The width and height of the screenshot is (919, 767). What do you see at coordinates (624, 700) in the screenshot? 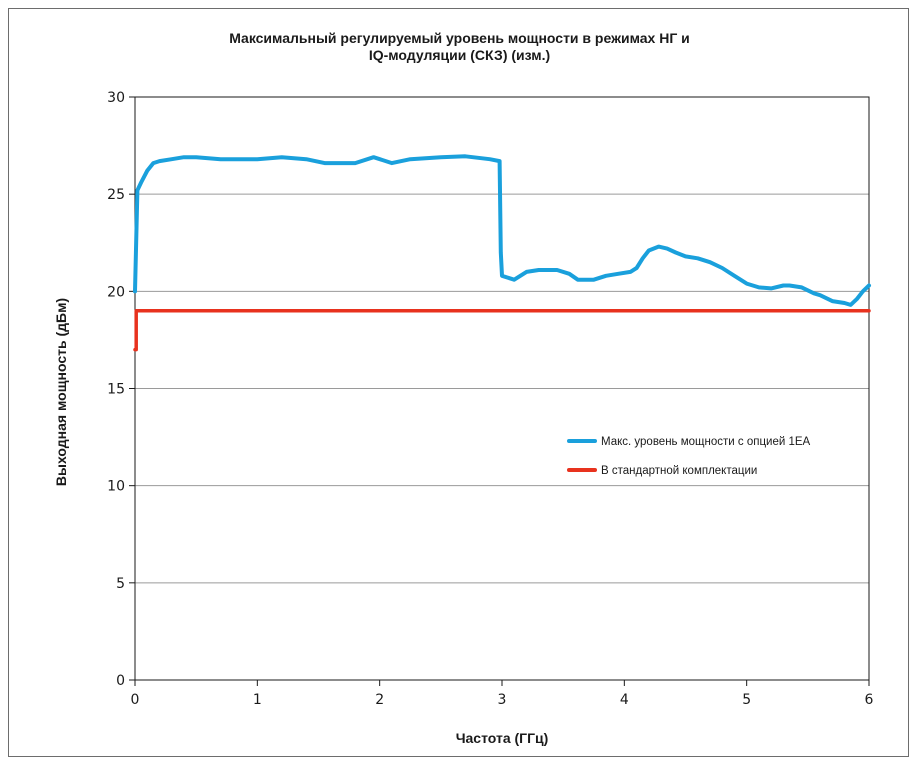
I see `x-tick-label: 4` at bounding box center [624, 700].